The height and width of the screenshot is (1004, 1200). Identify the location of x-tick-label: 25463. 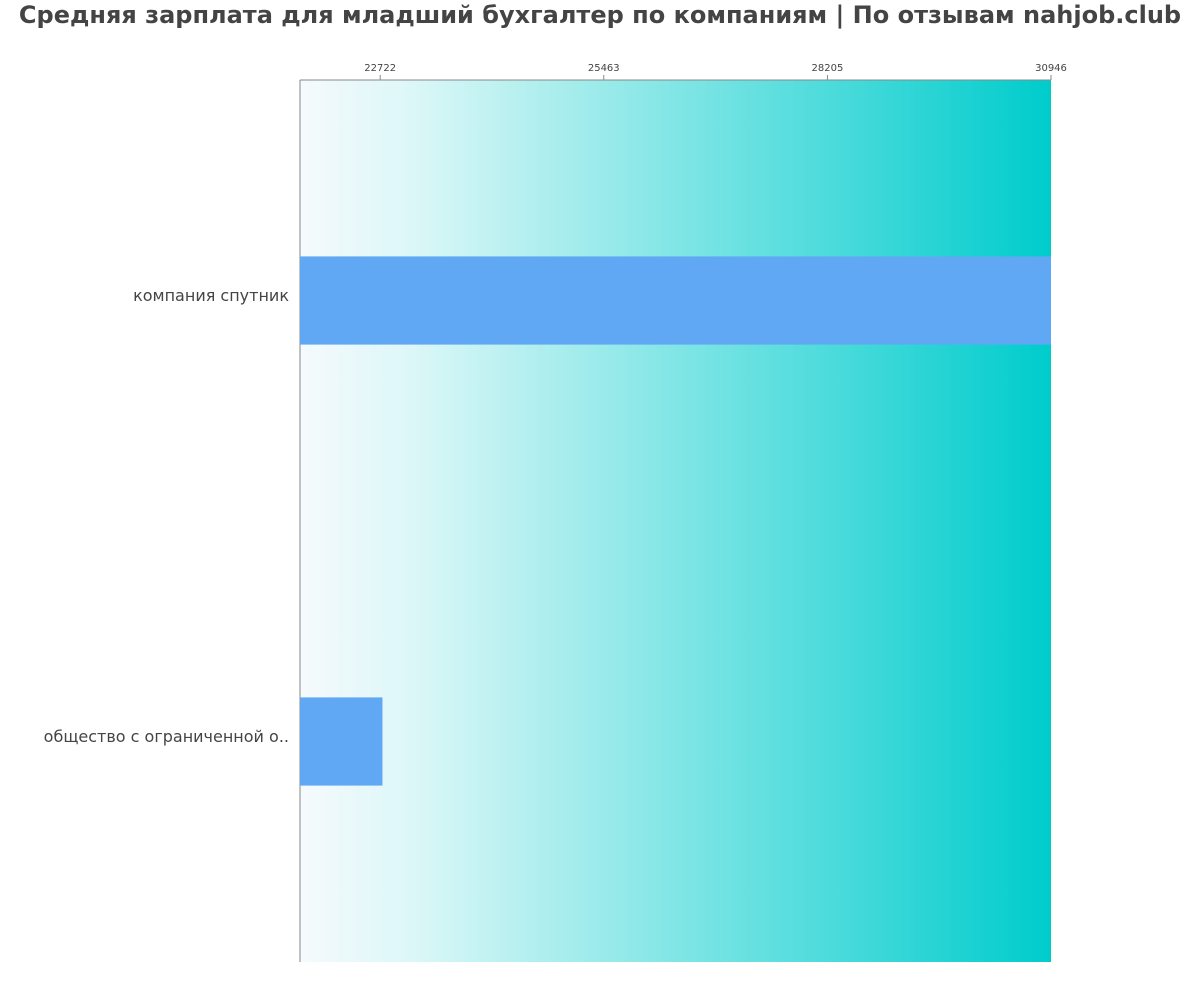
(604, 68).